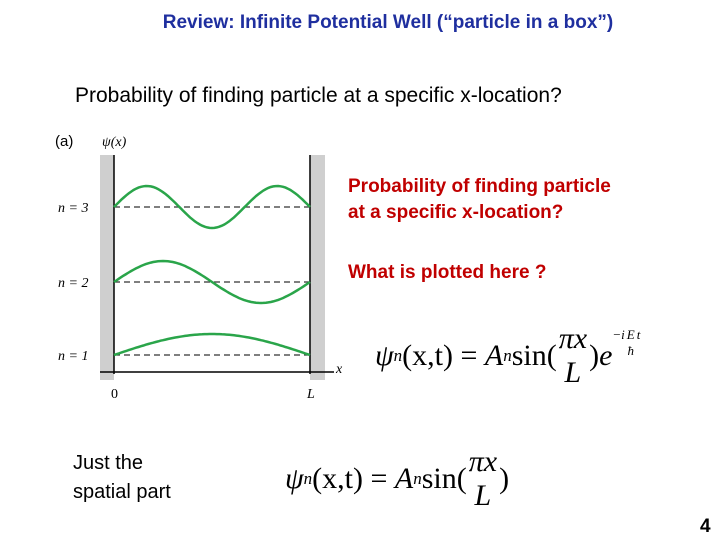 Image resolution: width=720 pixels, height=540 pixels. Describe the element at coordinates (108, 463) in the screenshot. I see `caption: Just the` at that location.